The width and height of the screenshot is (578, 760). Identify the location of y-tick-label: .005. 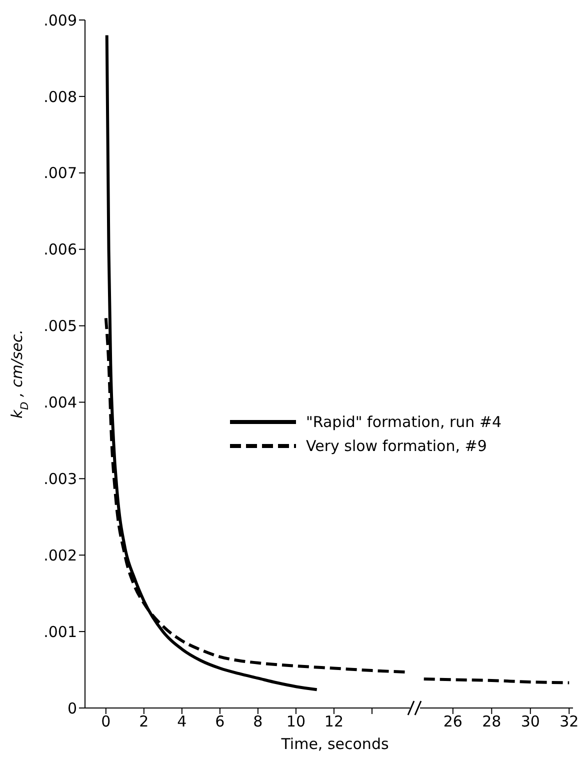
(60, 326).